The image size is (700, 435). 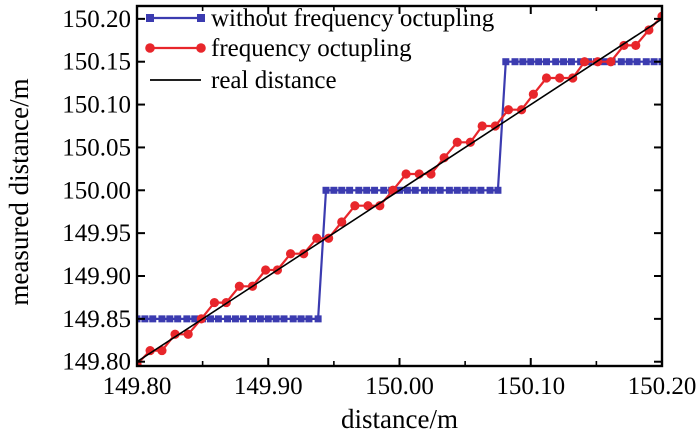 I want to click on y-axis-title: measured distance/m, so click(x=19, y=191).